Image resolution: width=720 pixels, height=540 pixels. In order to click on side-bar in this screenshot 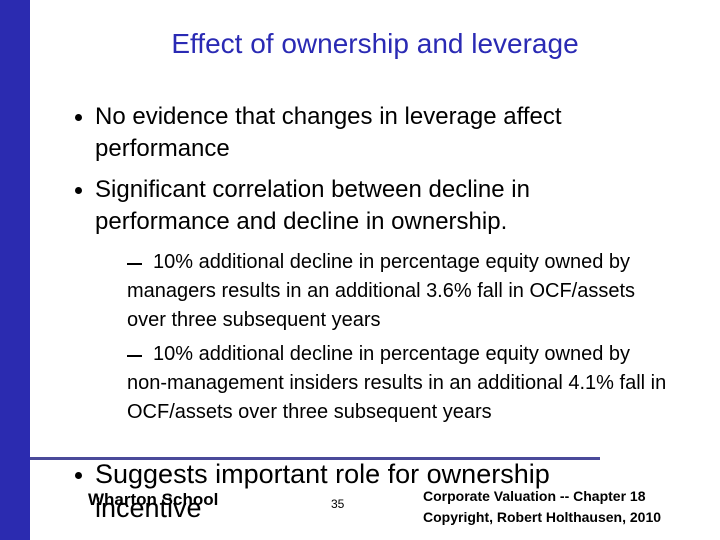, I will do `click(15, 270)`.